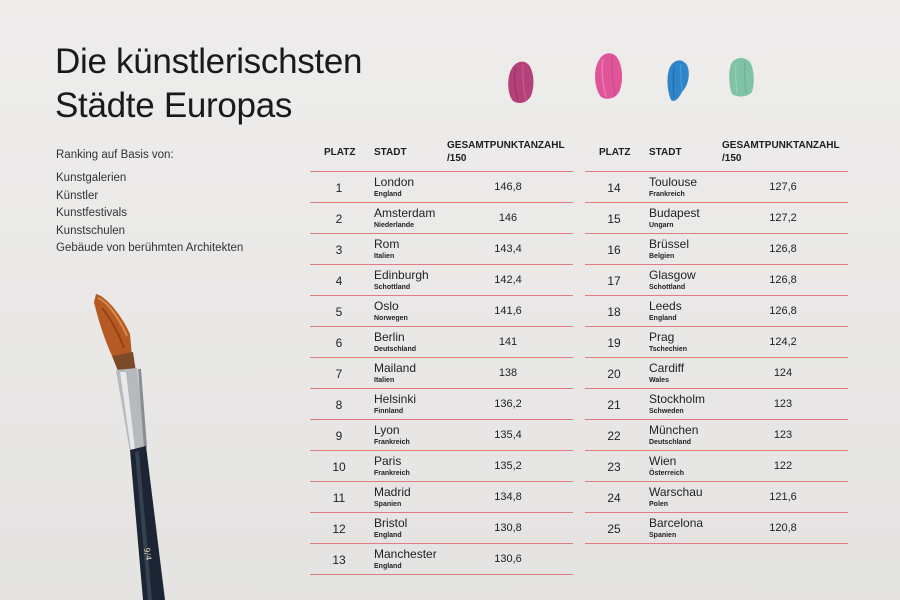  What do you see at coordinates (225, 84) in the screenshot?
I see `page-title: Die künstlerischsten Städte Europas` at bounding box center [225, 84].